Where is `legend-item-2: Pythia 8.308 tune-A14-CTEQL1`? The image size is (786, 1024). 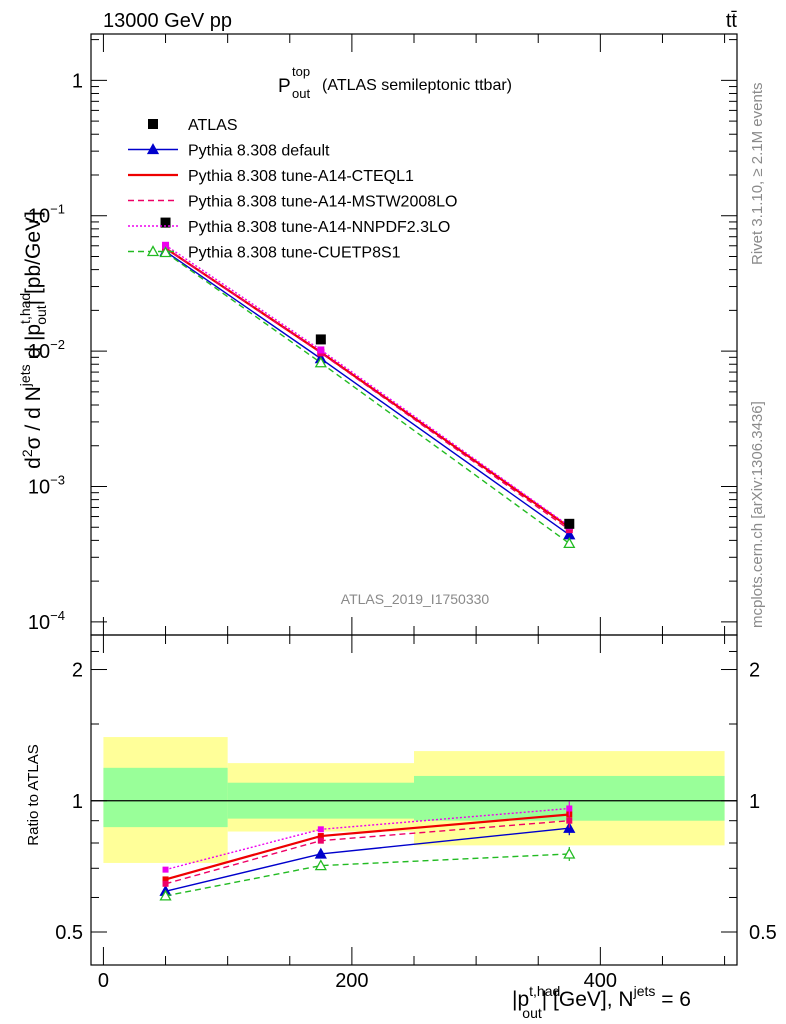 legend-item-2: Pythia 8.308 tune-A14-CTEQL1 is located at coordinates (271, 176).